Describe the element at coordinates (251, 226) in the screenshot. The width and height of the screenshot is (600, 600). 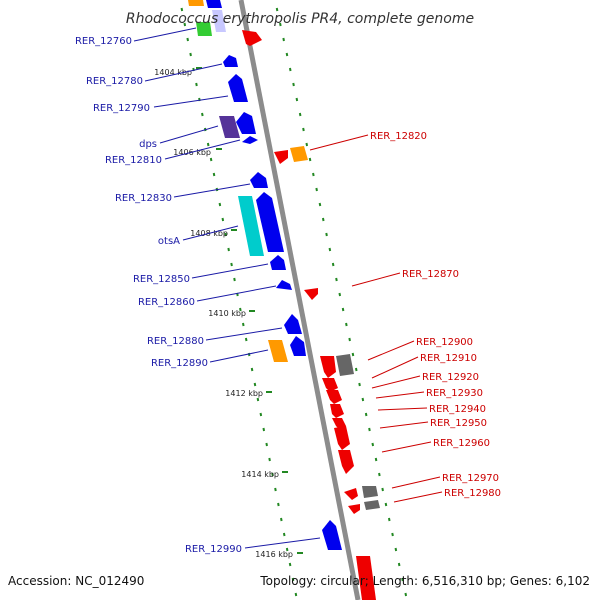
I see `gene-otsA` at that location.